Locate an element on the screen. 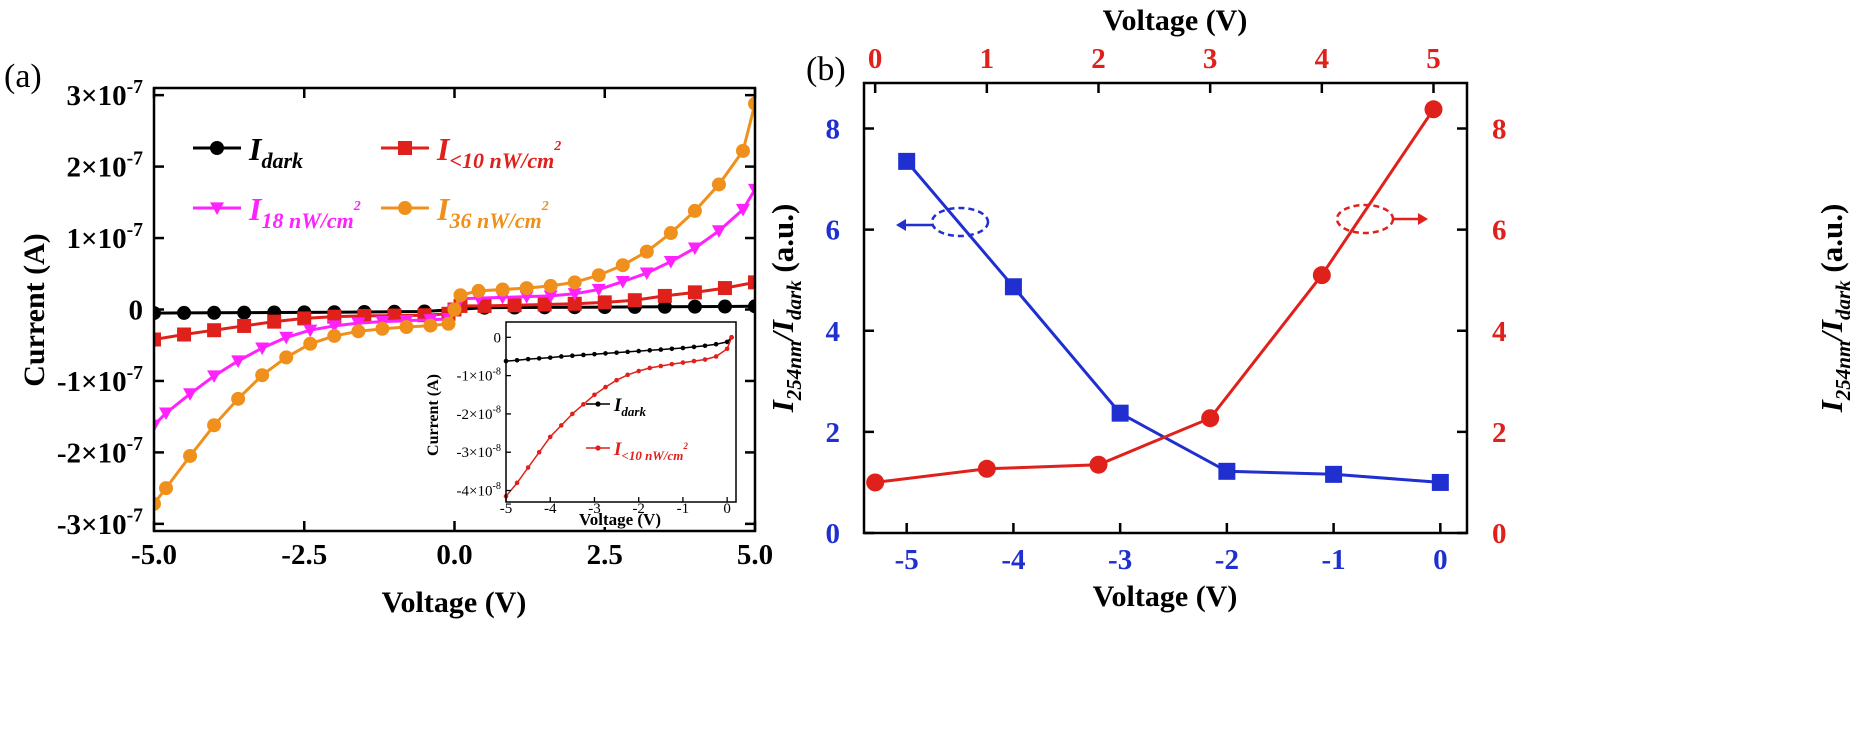  panel-b-top-axis-title: Voltage (V) is located at coordinates (1175, 20).